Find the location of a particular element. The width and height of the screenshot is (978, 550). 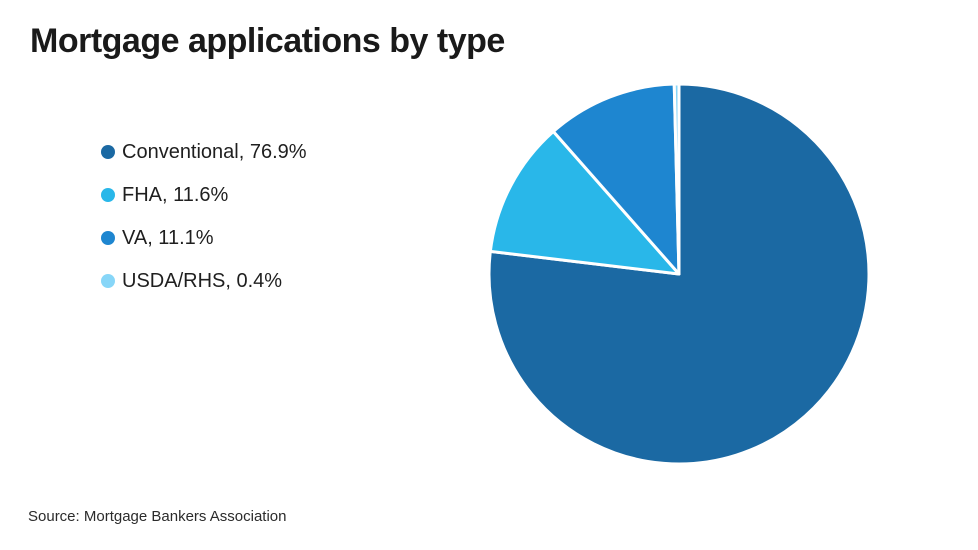

source-attribution: Source: Mortgage Bankers Association is located at coordinates (157, 516).